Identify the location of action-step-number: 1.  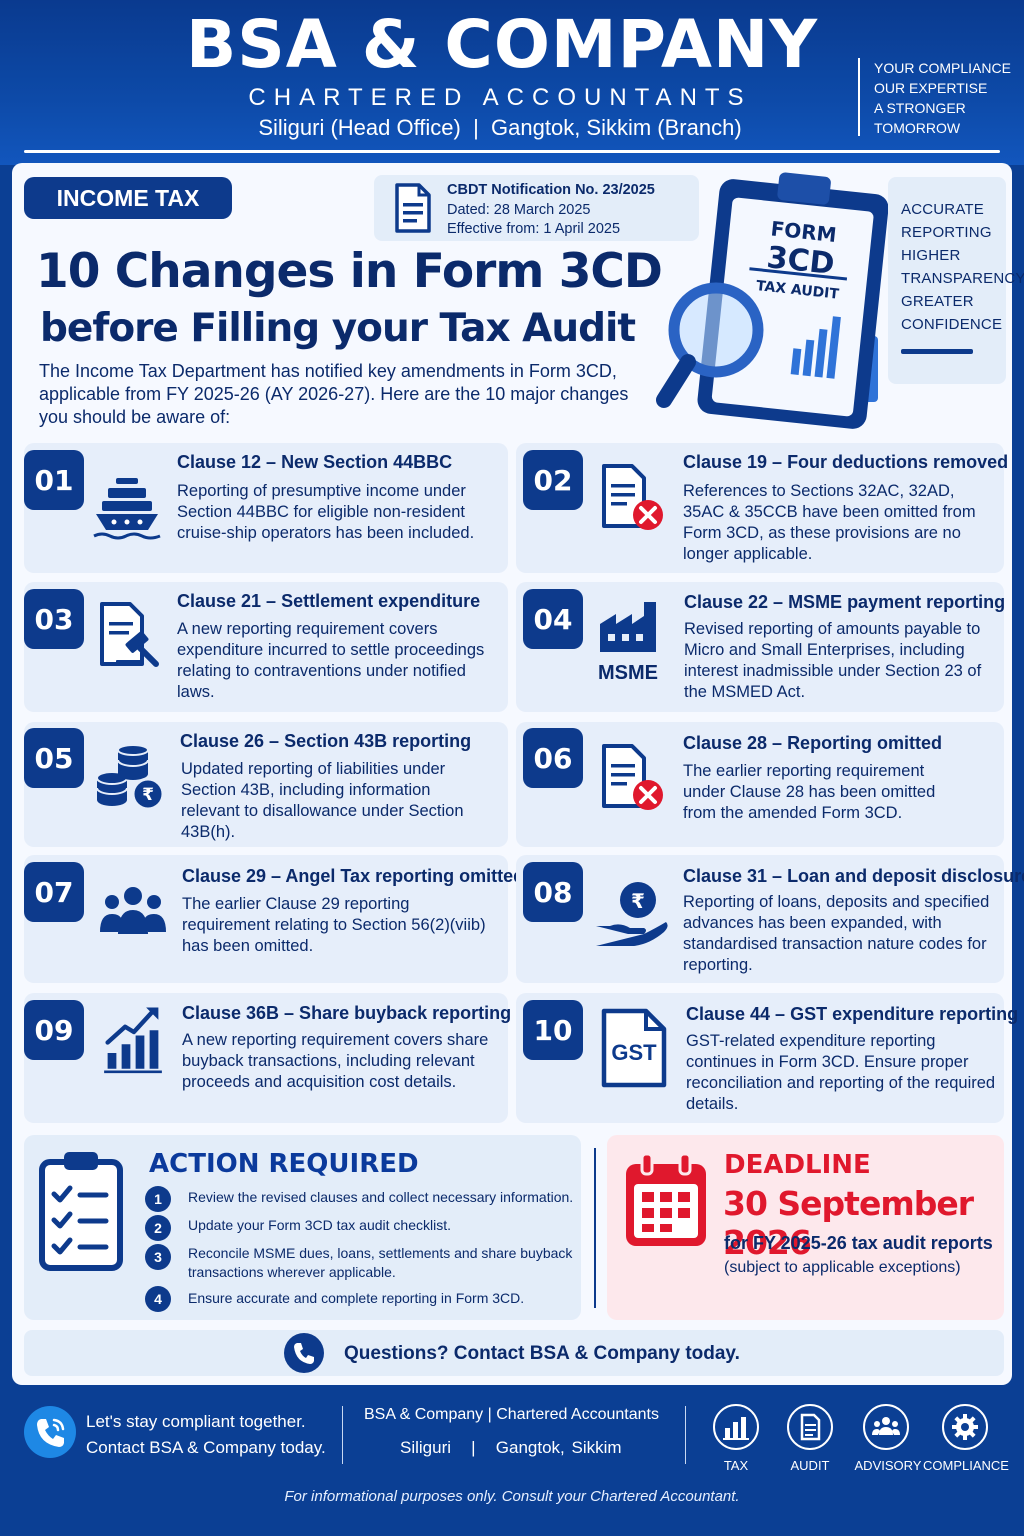
(158, 1199).